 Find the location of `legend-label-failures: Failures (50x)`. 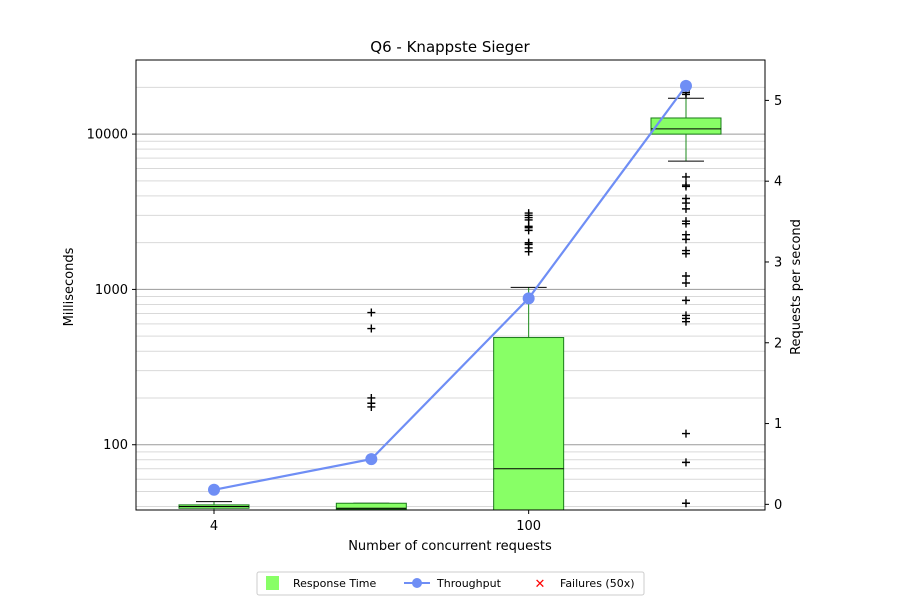

legend-label-failures: Failures (50x) is located at coordinates (597, 583).